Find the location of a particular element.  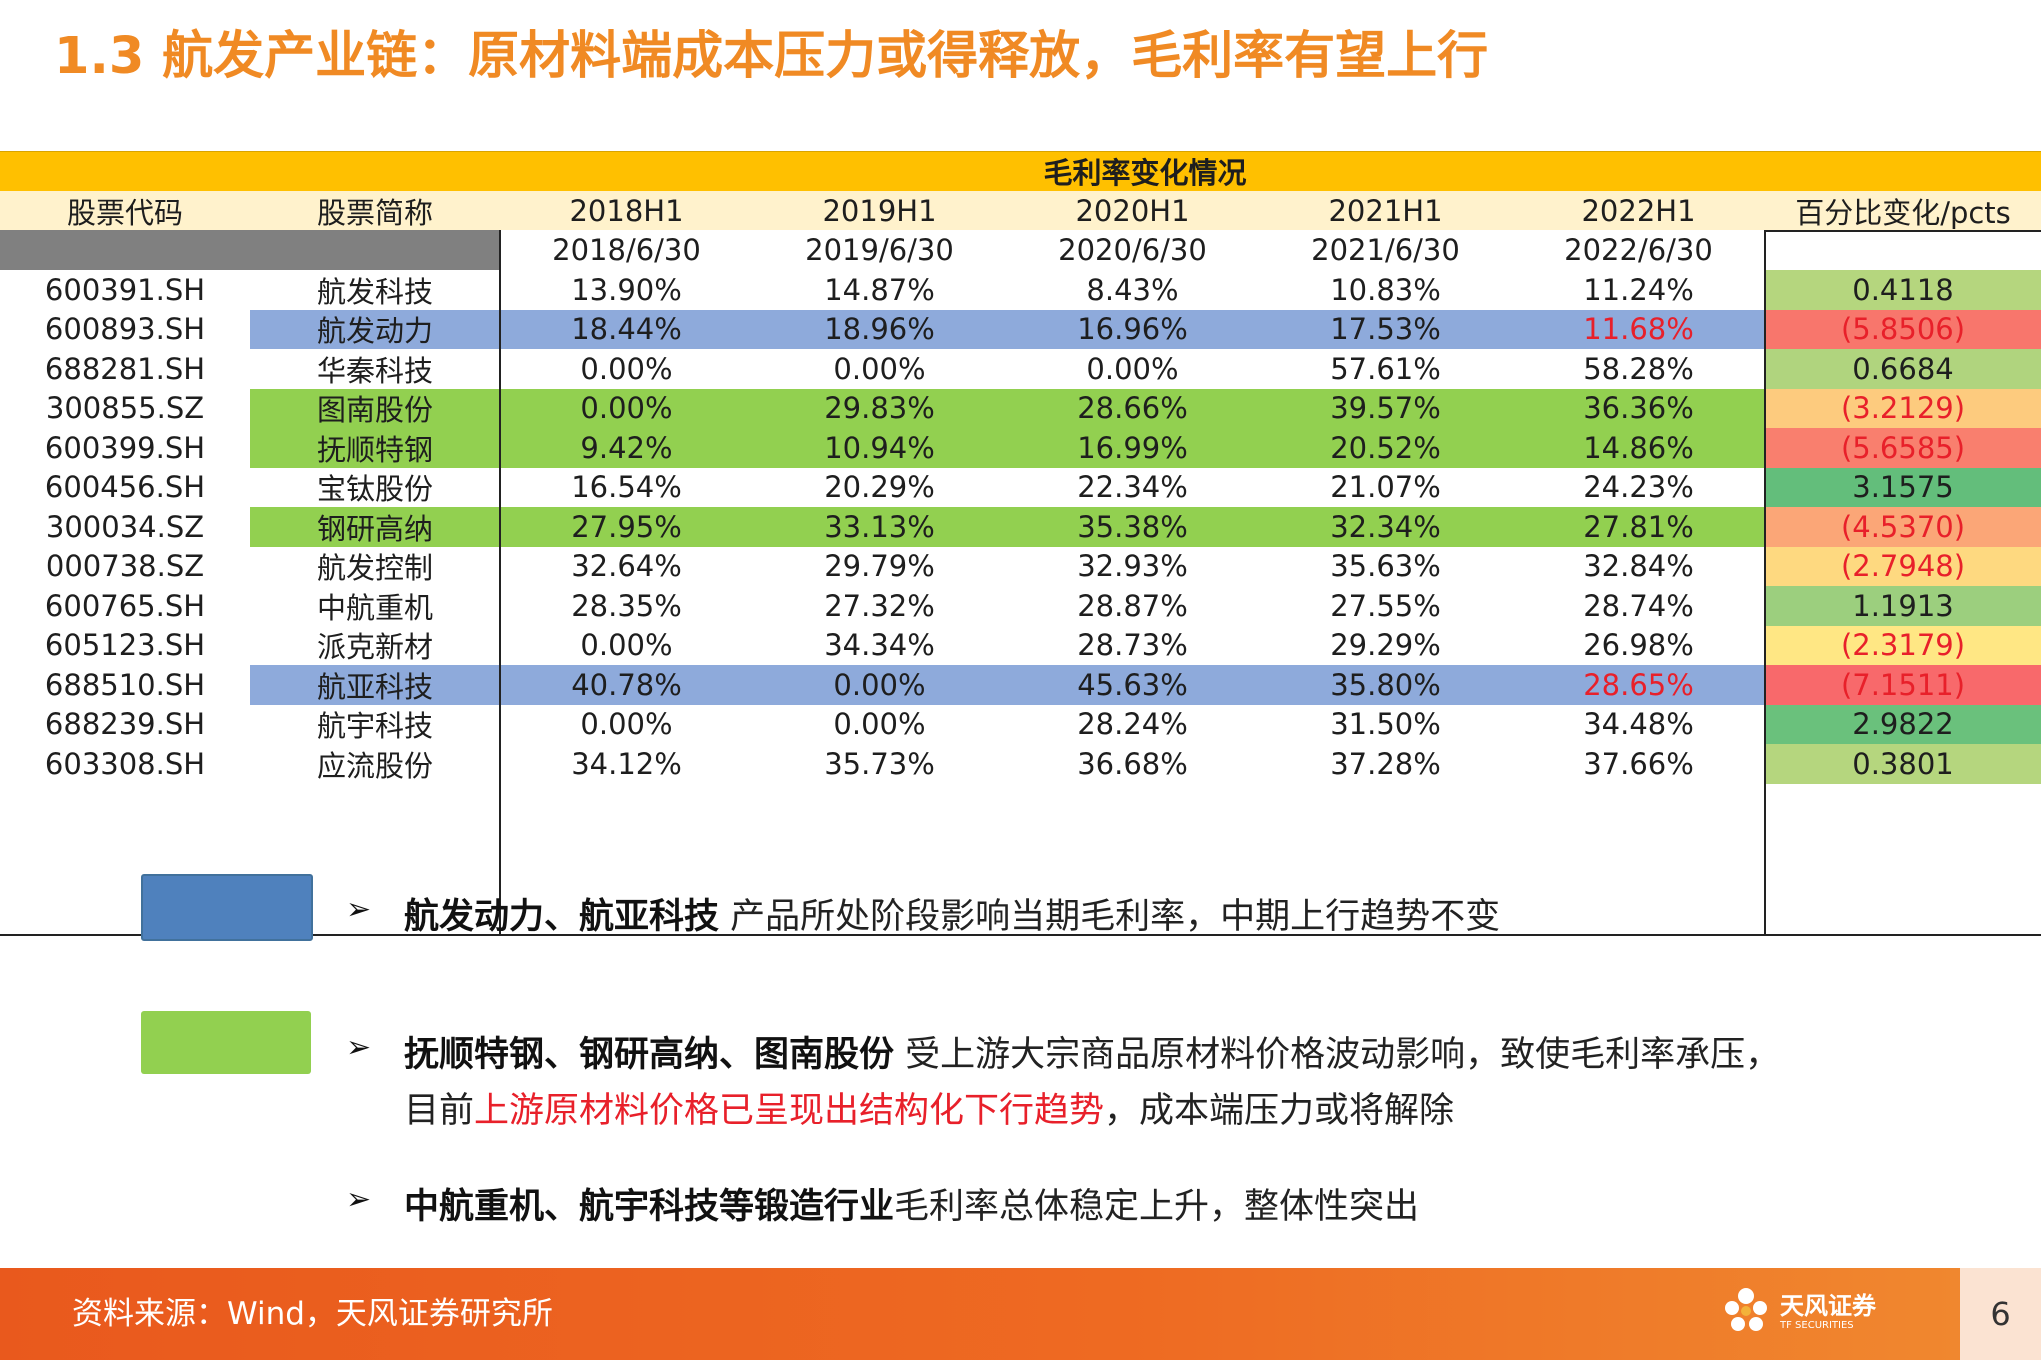

margin-value: 35.73% is located at coordinates (879, 763).